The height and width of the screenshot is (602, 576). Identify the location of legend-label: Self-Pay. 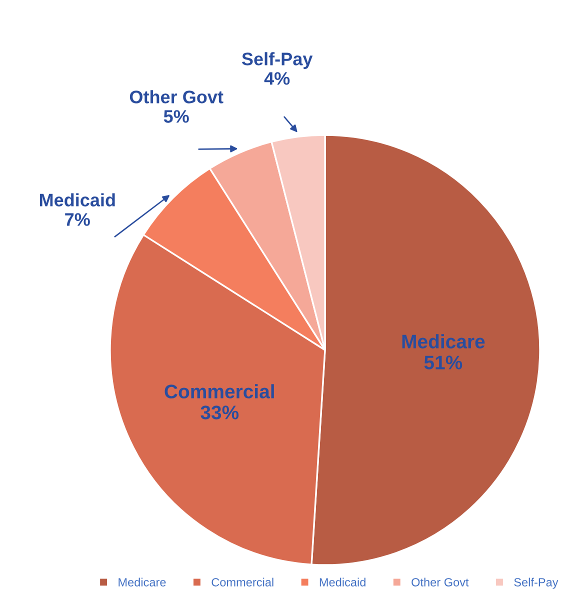
(536, 583).